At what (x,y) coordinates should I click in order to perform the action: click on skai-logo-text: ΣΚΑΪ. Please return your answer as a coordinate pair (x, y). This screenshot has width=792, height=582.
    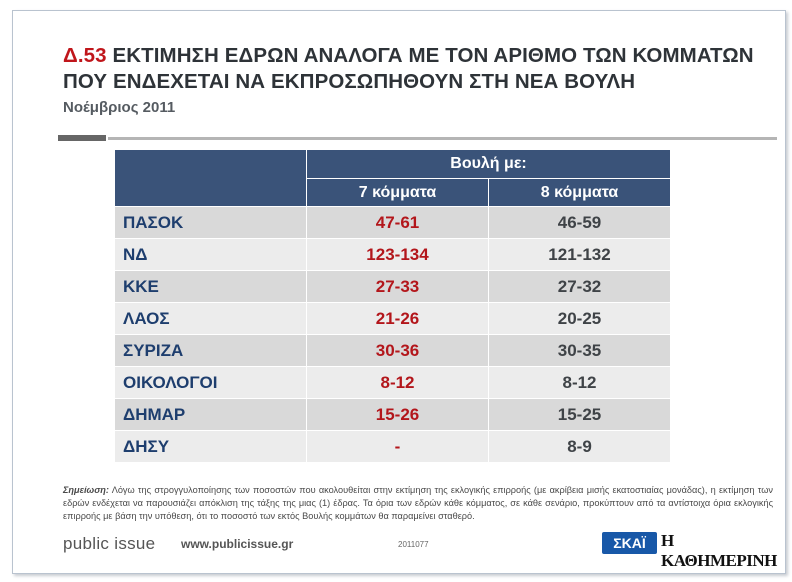
    Looking at the image, I should click on (629, 543).